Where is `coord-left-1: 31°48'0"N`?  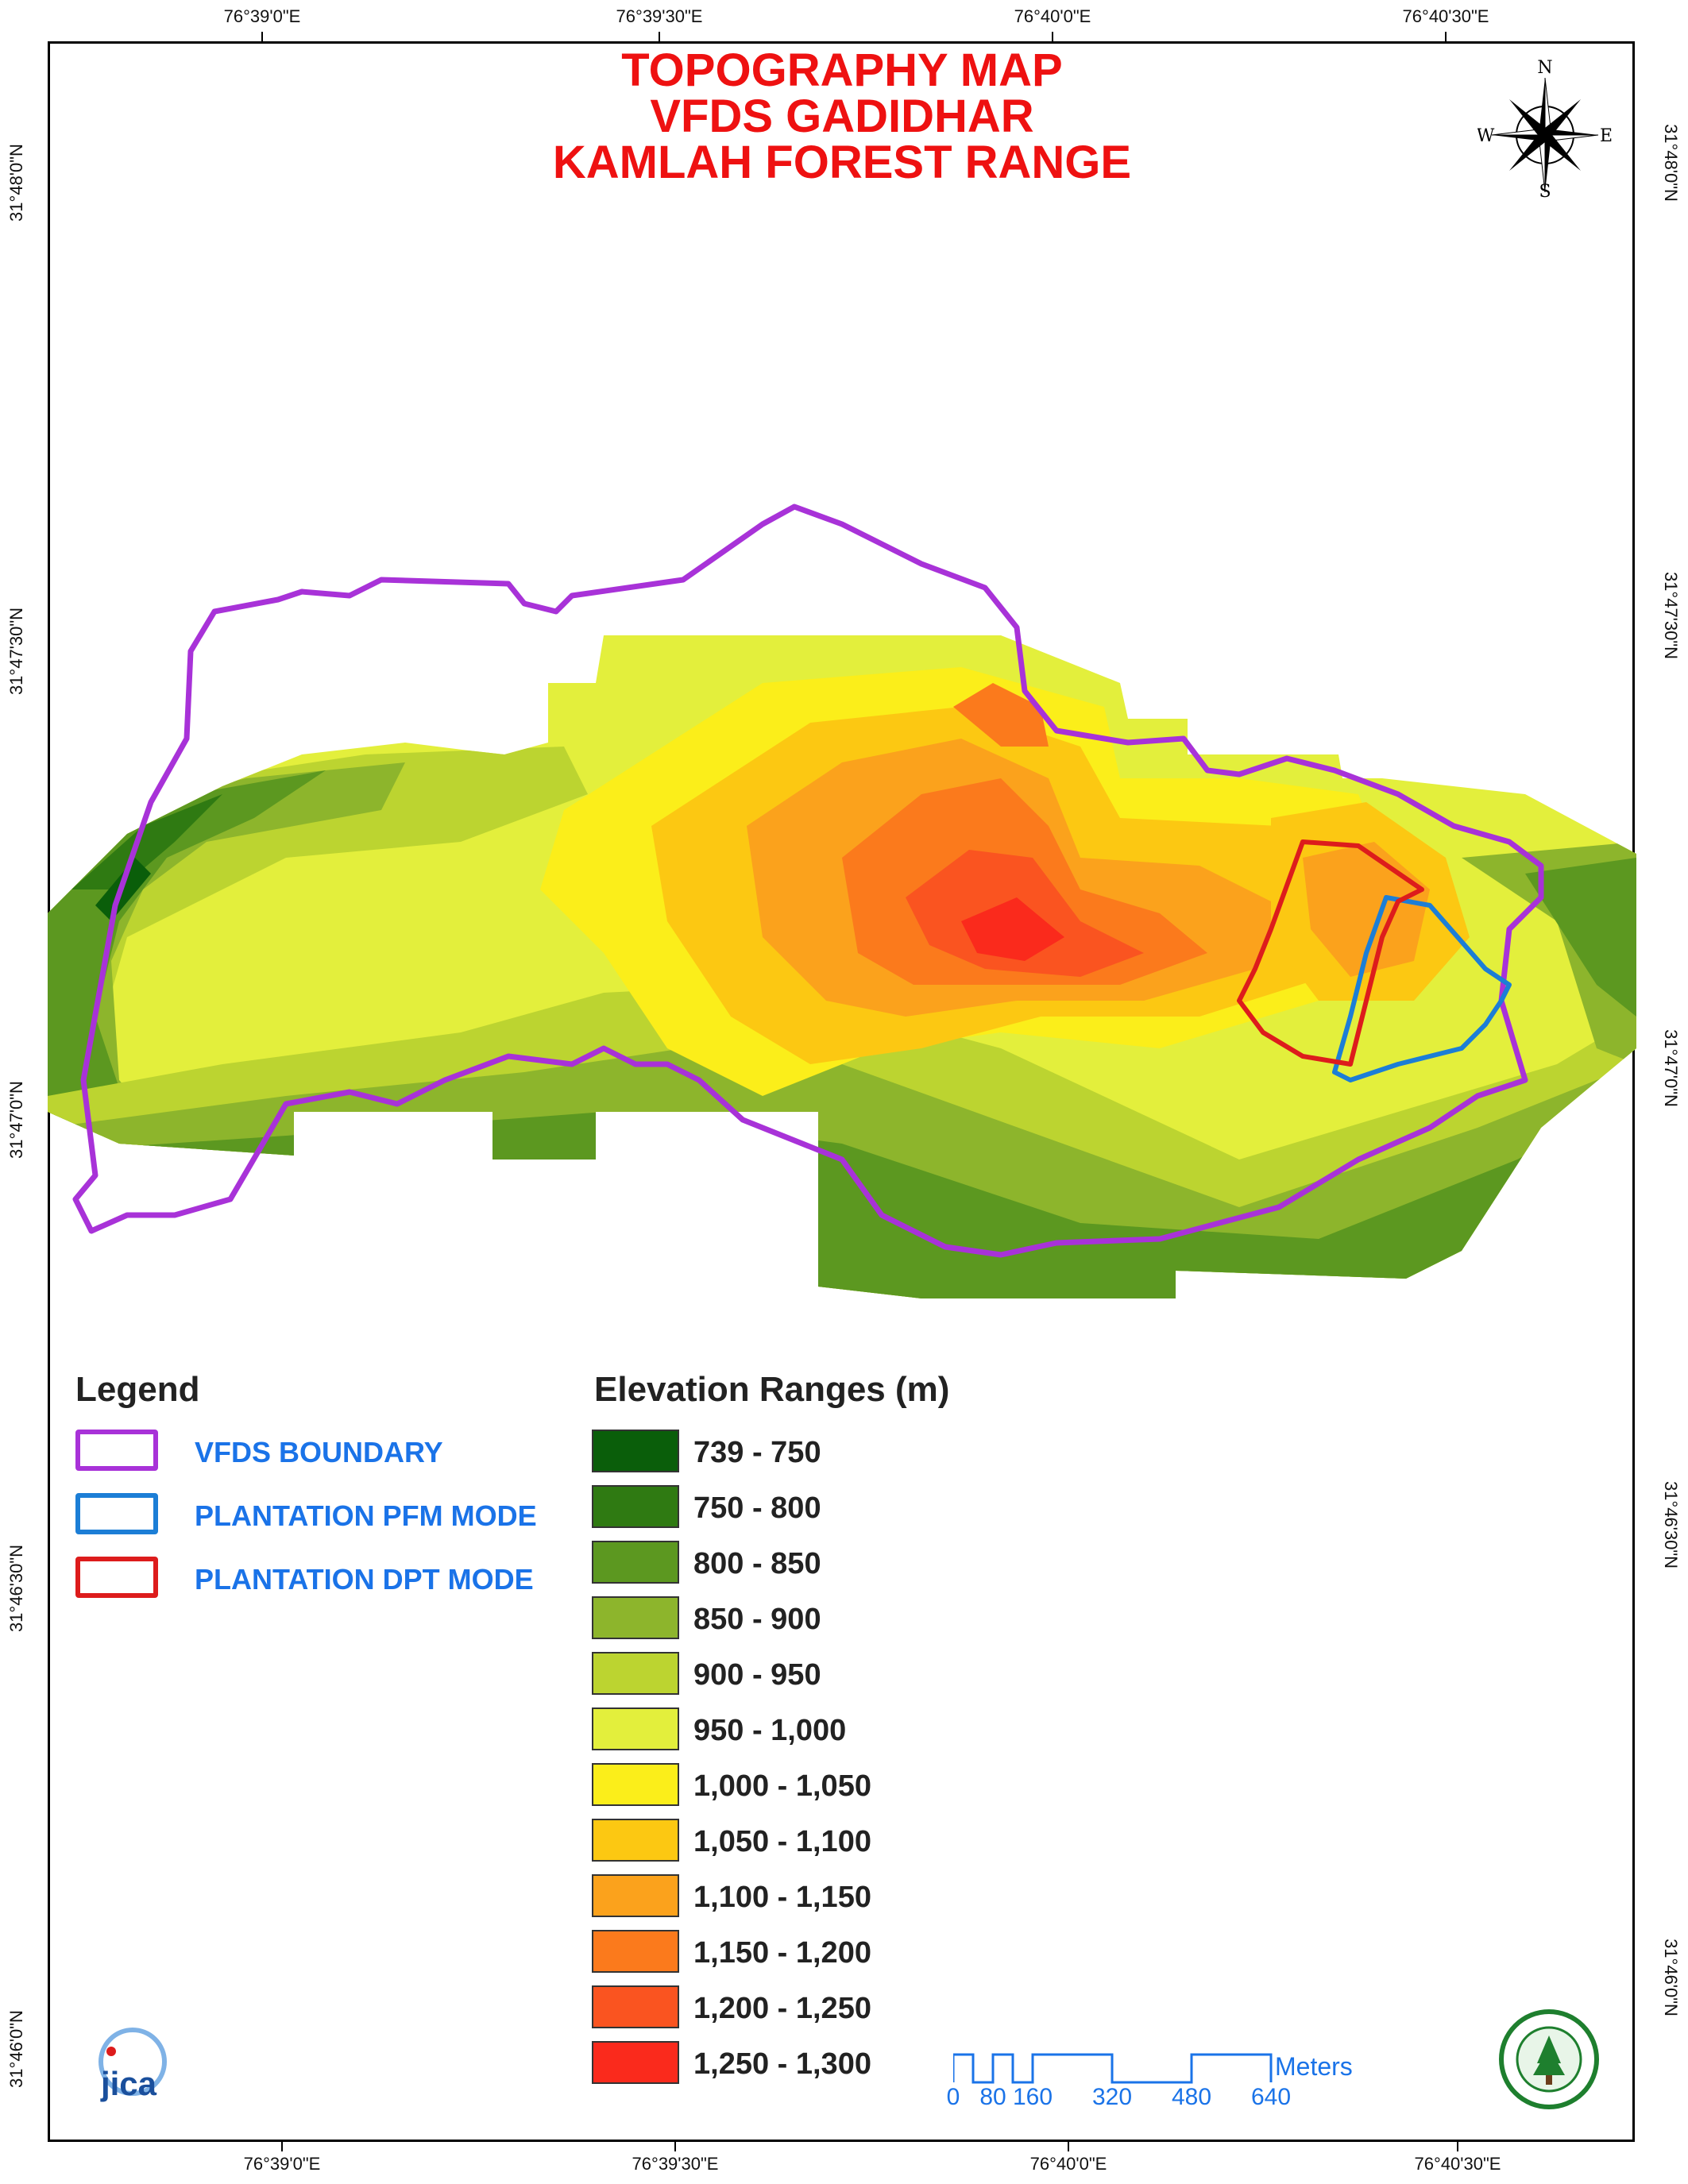
coord-left-1: 31°48'0"N is located at coordinates (16, 183).